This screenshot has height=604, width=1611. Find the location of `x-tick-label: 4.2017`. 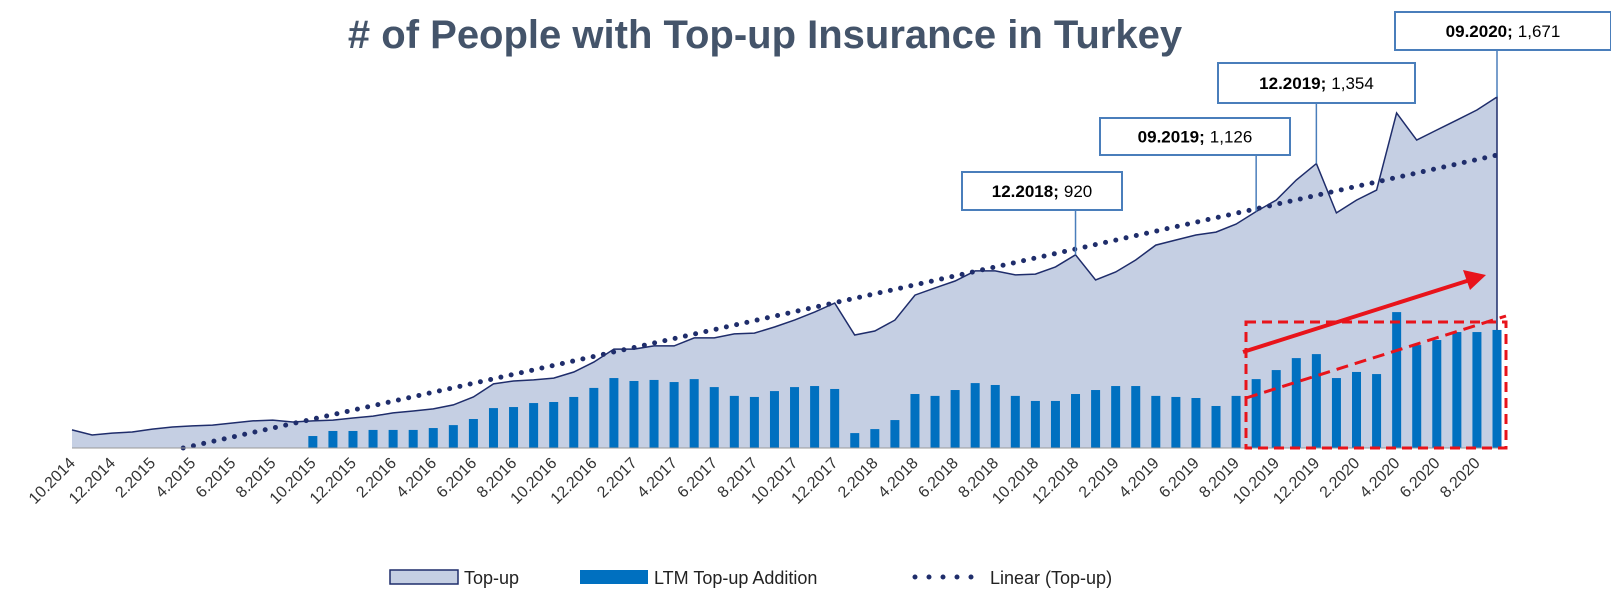

x-tick-label: 4.2017 is located at coordinates (657, 478).